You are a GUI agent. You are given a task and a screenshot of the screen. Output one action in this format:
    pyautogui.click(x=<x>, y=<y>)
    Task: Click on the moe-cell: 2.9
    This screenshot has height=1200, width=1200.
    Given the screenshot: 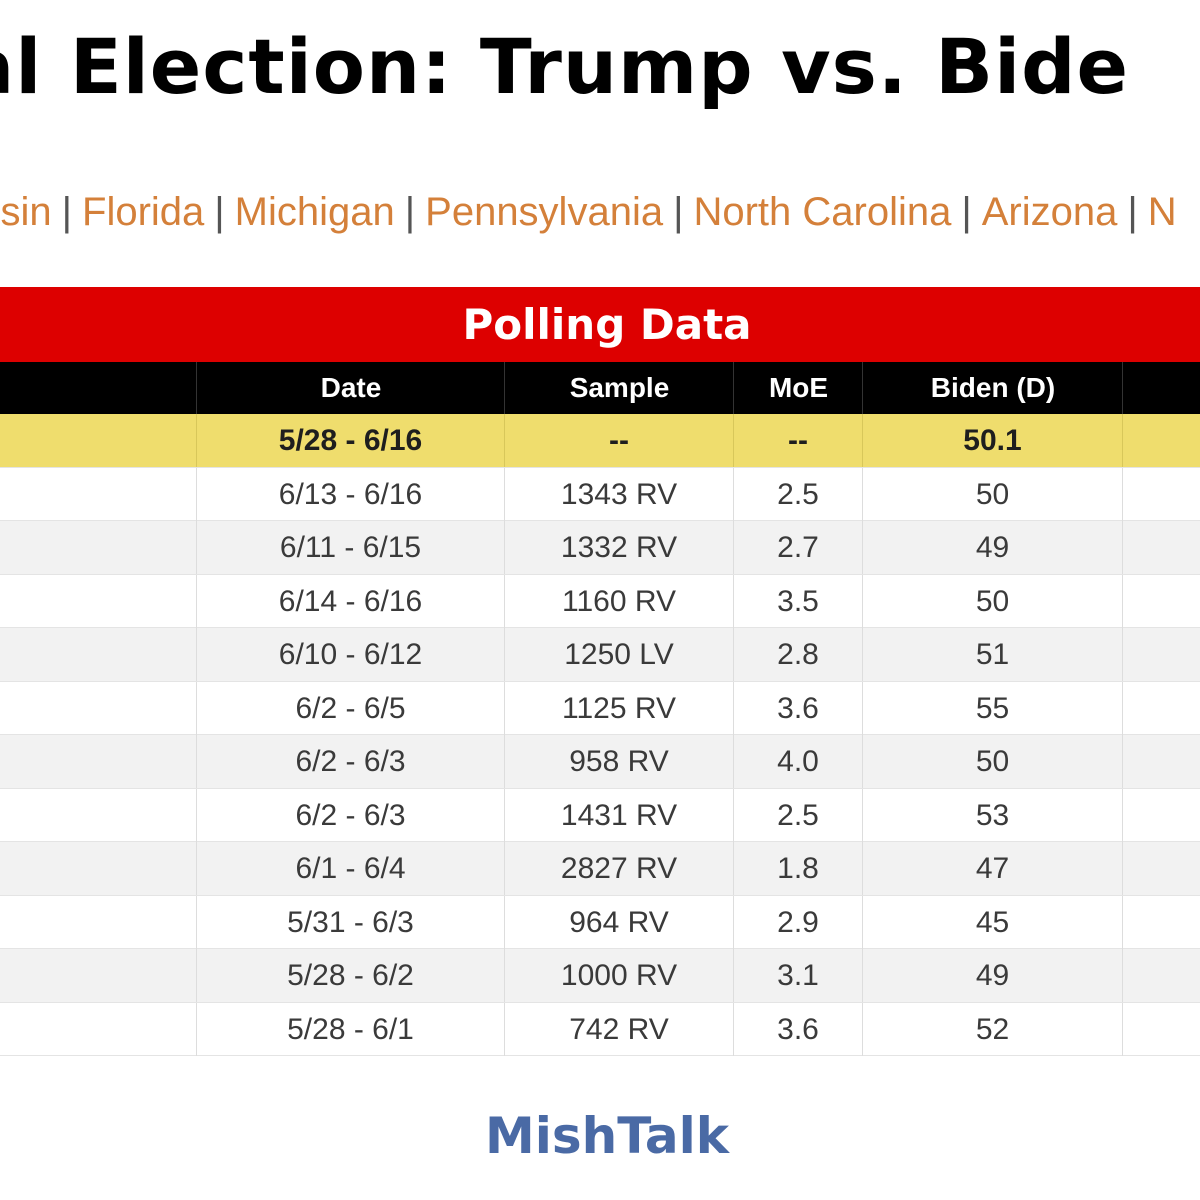 What is the action you would take?
    pyautogui.click(x=797, y=922)
    